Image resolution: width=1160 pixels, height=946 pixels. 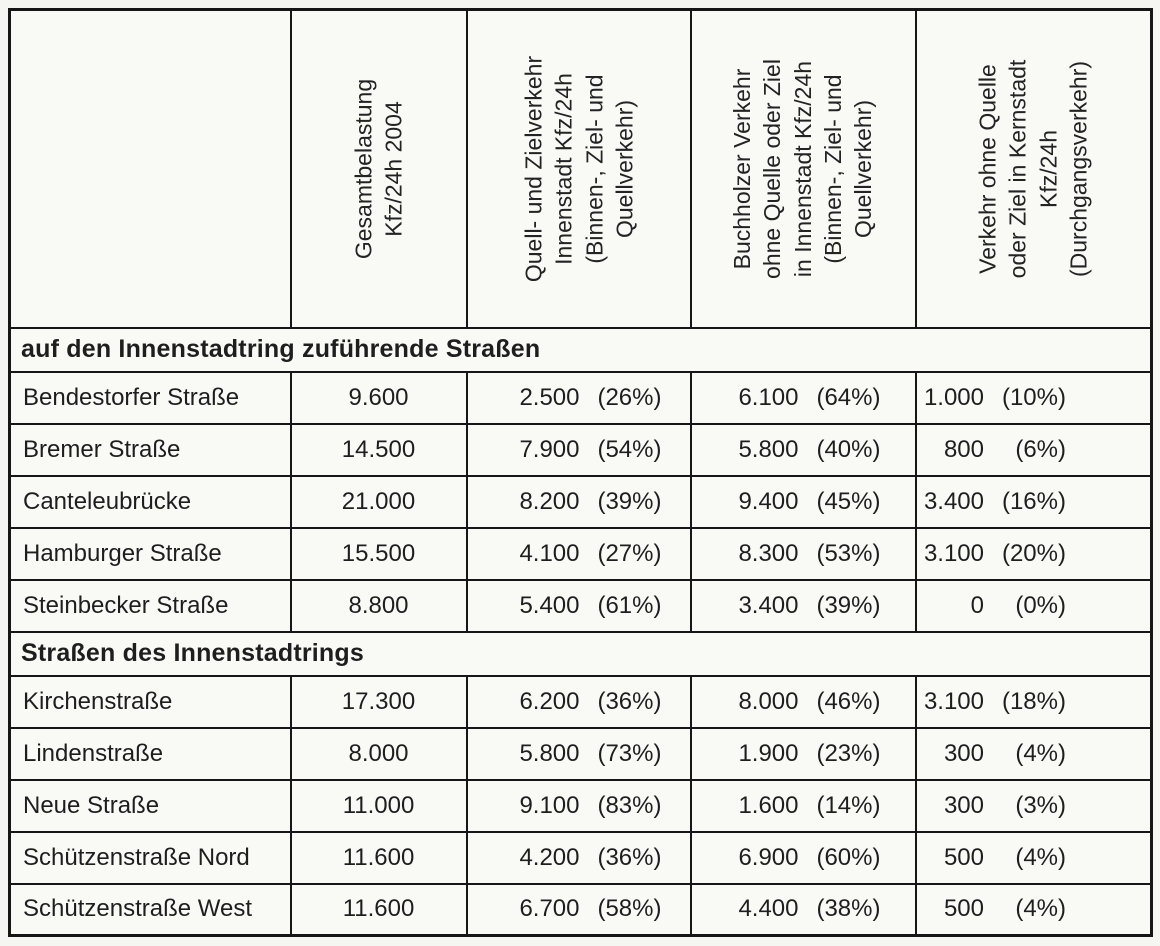 What do you see at coordinates (768, 753) in the screenshot?
I see `value: 1.900` at bounding box center [768, 753].